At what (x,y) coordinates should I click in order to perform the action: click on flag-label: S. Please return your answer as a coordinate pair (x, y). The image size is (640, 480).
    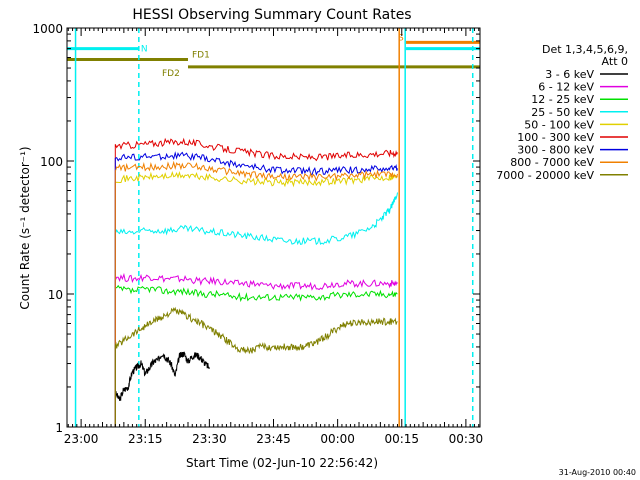
    Looking at the image, I should click on (401, 38).